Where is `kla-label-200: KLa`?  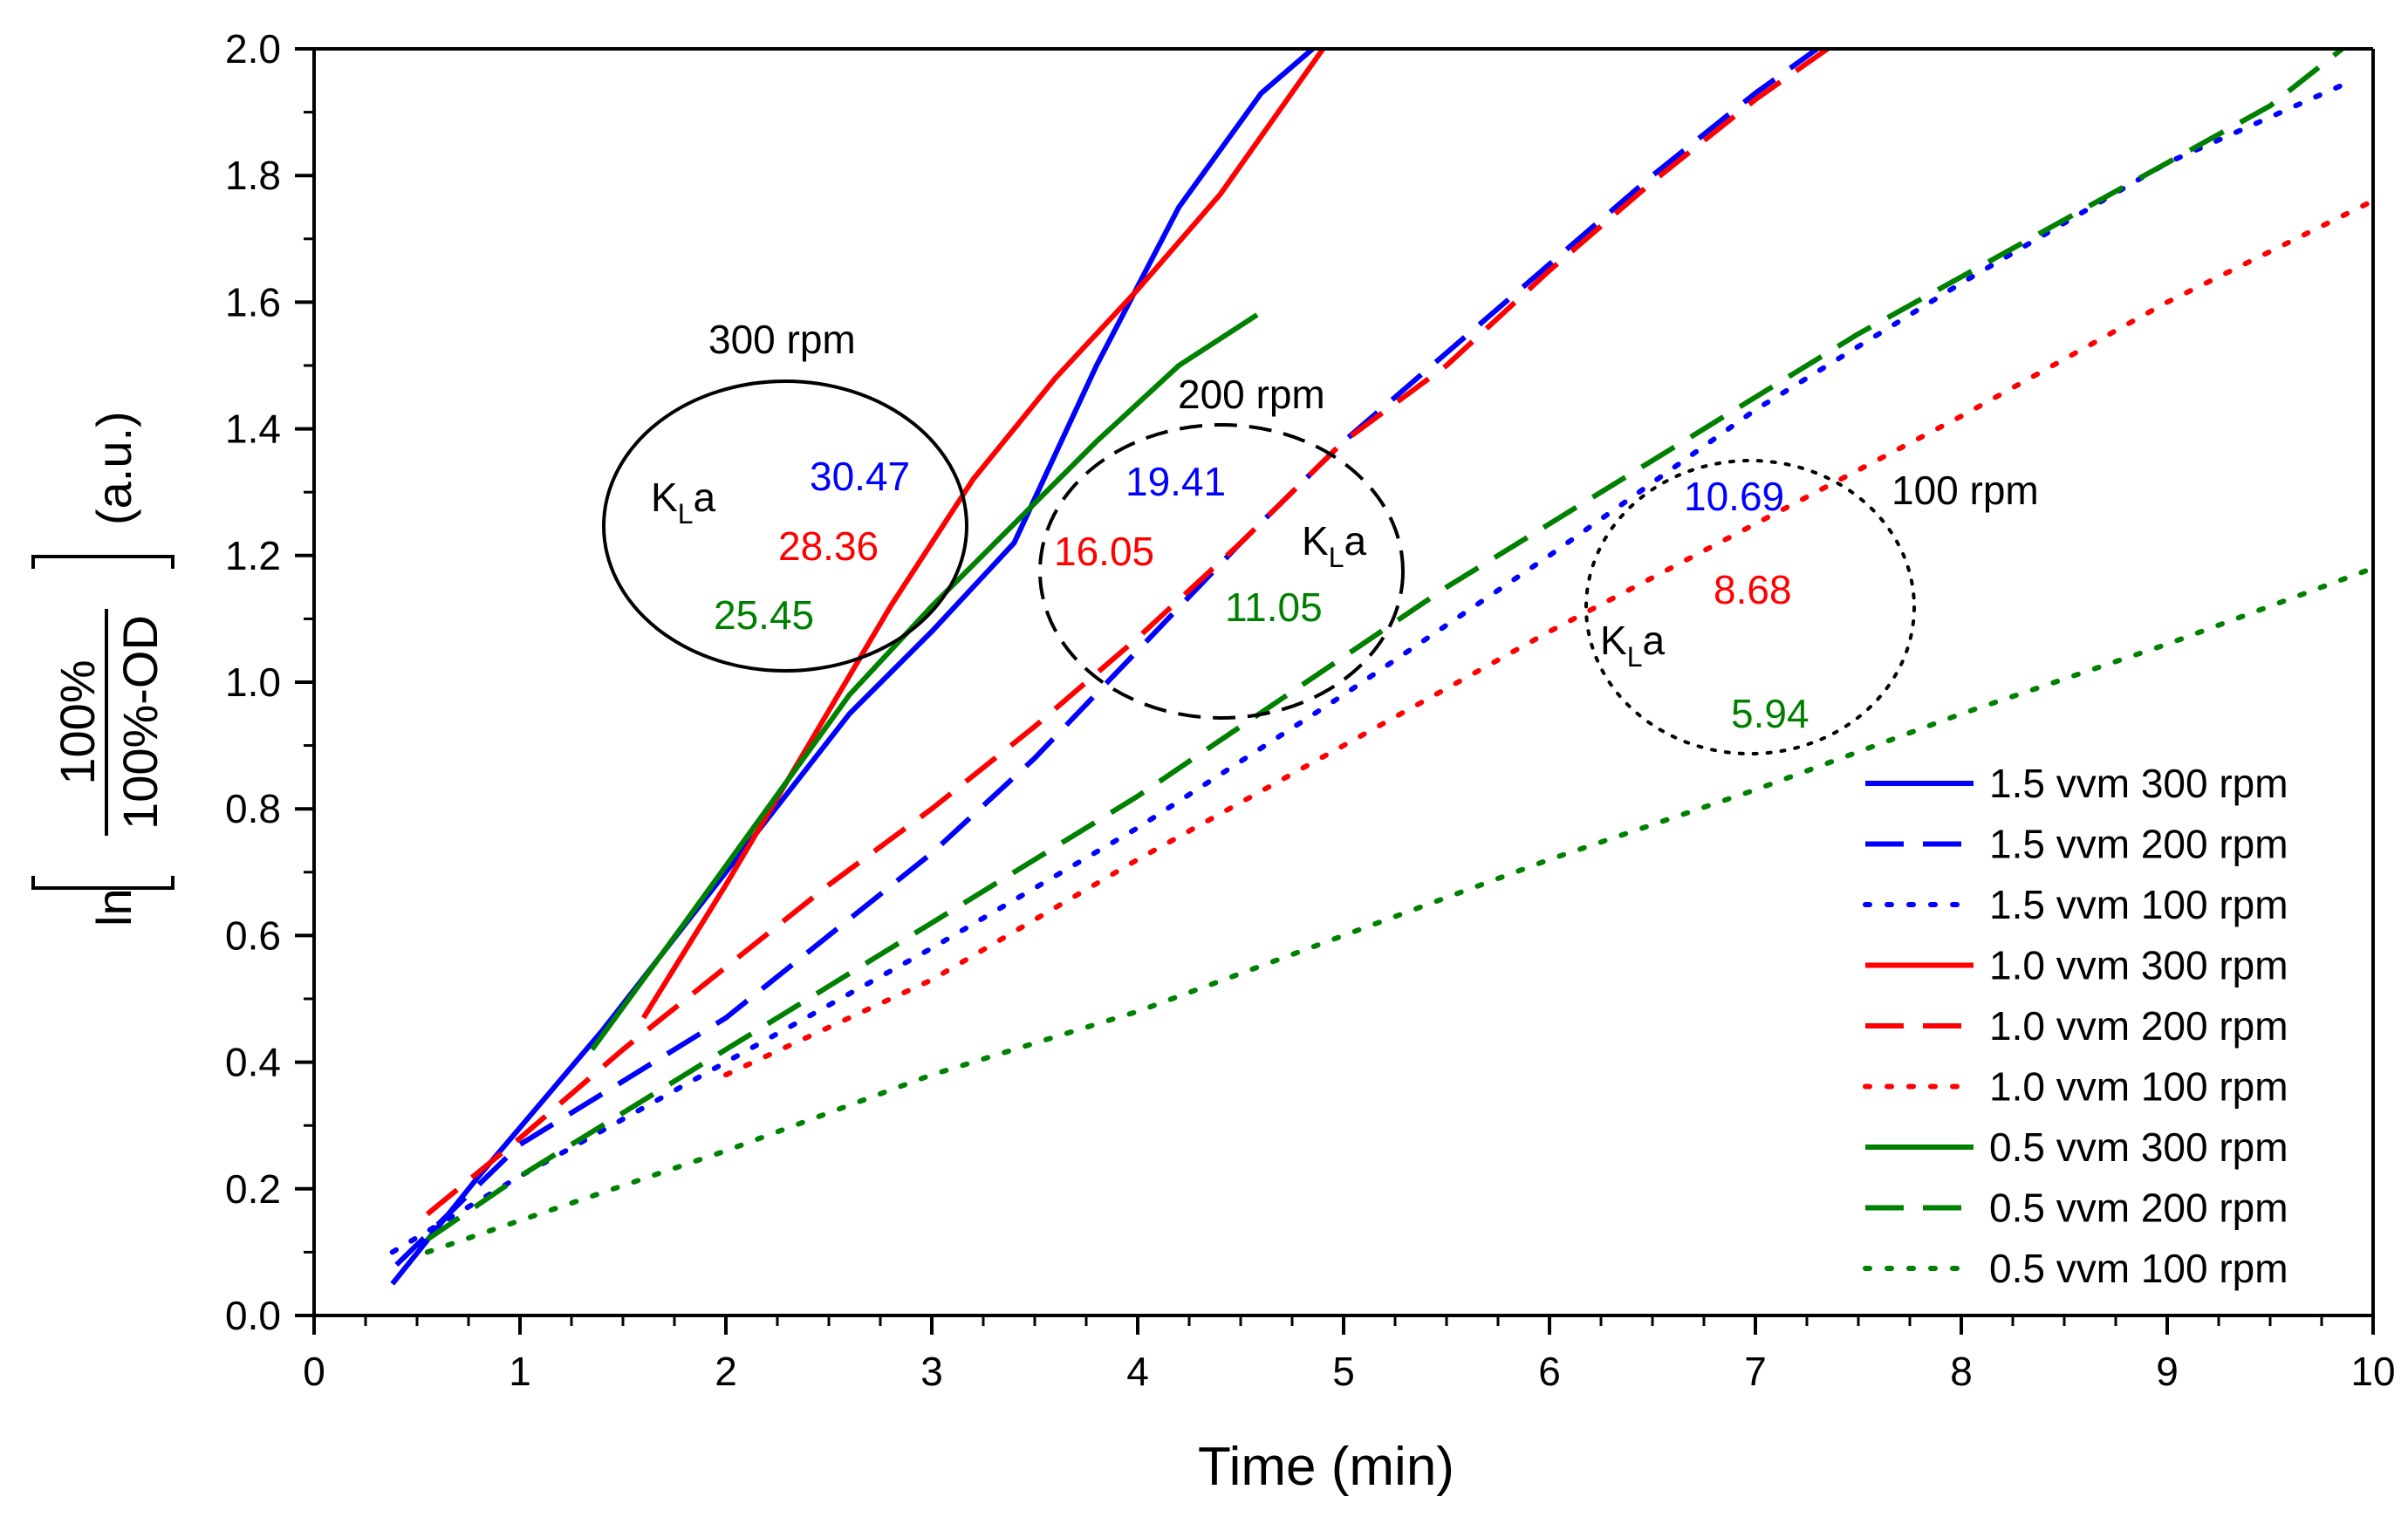
kla-label-200: KLa is located at coordinates (1334, 545).